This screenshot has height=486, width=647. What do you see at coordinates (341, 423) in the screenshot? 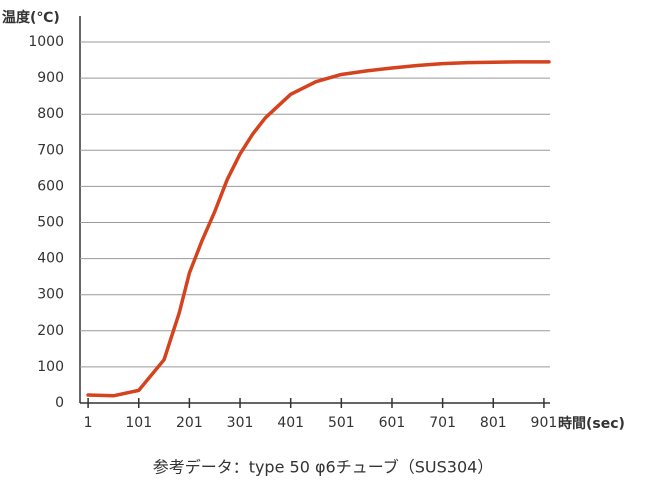
I see `x-tick-label: 501` at bounding box center [341, 423].